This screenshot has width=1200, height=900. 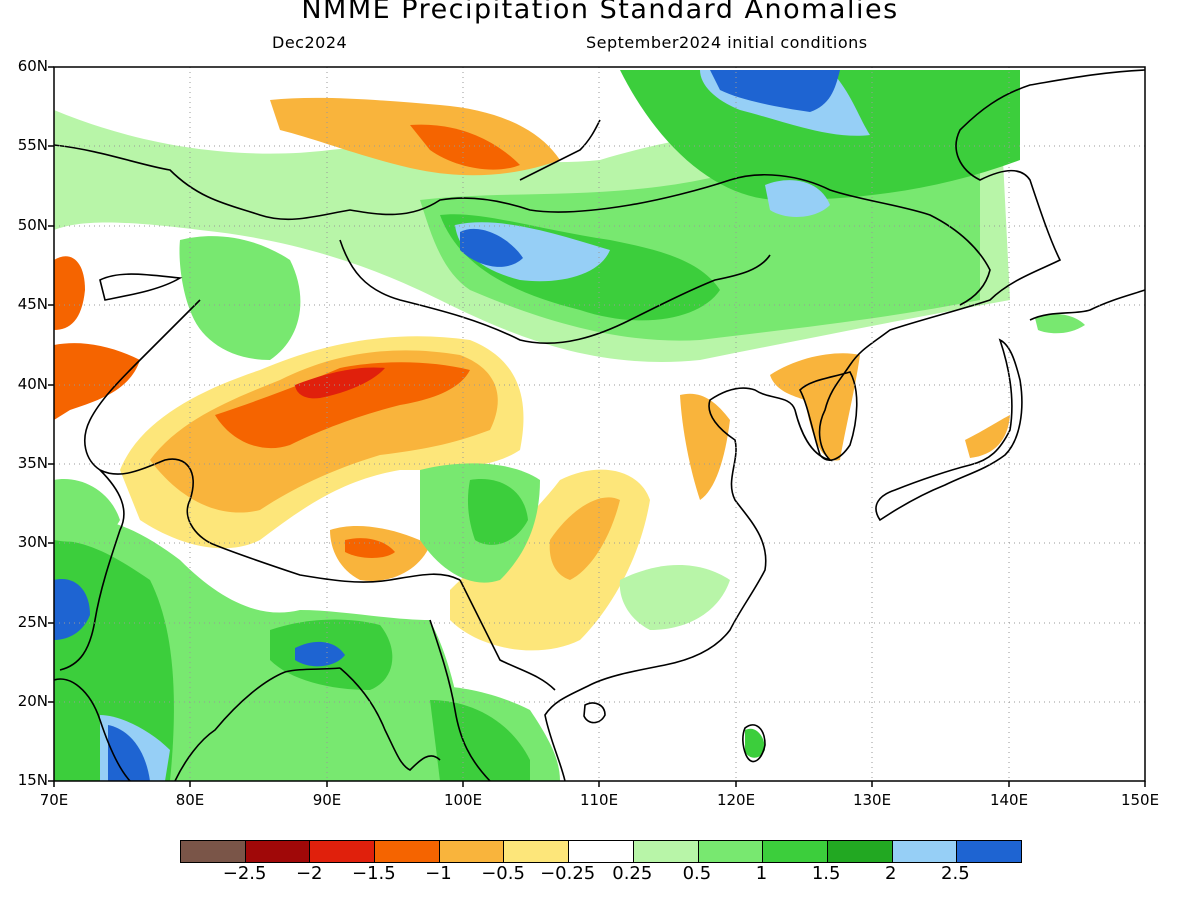 I want to click on lat-label: 40N, so click(x=32, y=384).